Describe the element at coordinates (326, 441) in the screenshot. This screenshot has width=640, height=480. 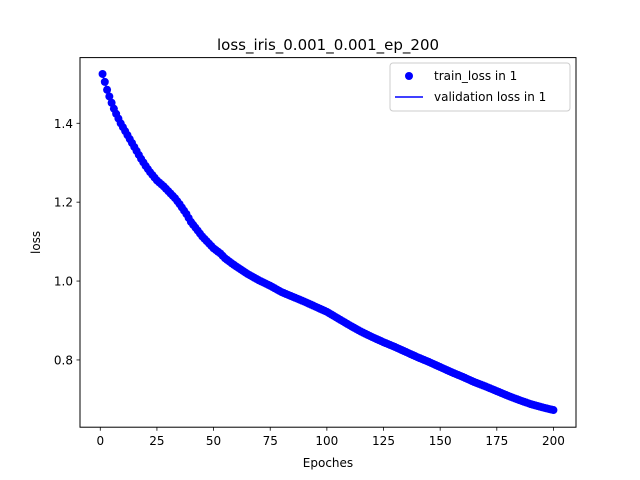
I see `x-tick-label: 100` at that location.